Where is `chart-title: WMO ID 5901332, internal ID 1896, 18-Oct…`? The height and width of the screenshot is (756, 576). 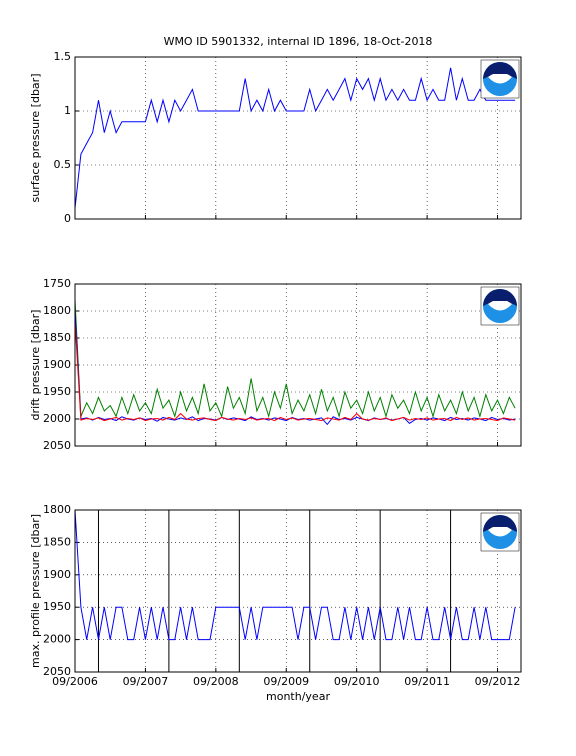 chart-title: WMO ID 5901332, internal ID 1896, 18-Oct… is located at coordinates (298, 41).